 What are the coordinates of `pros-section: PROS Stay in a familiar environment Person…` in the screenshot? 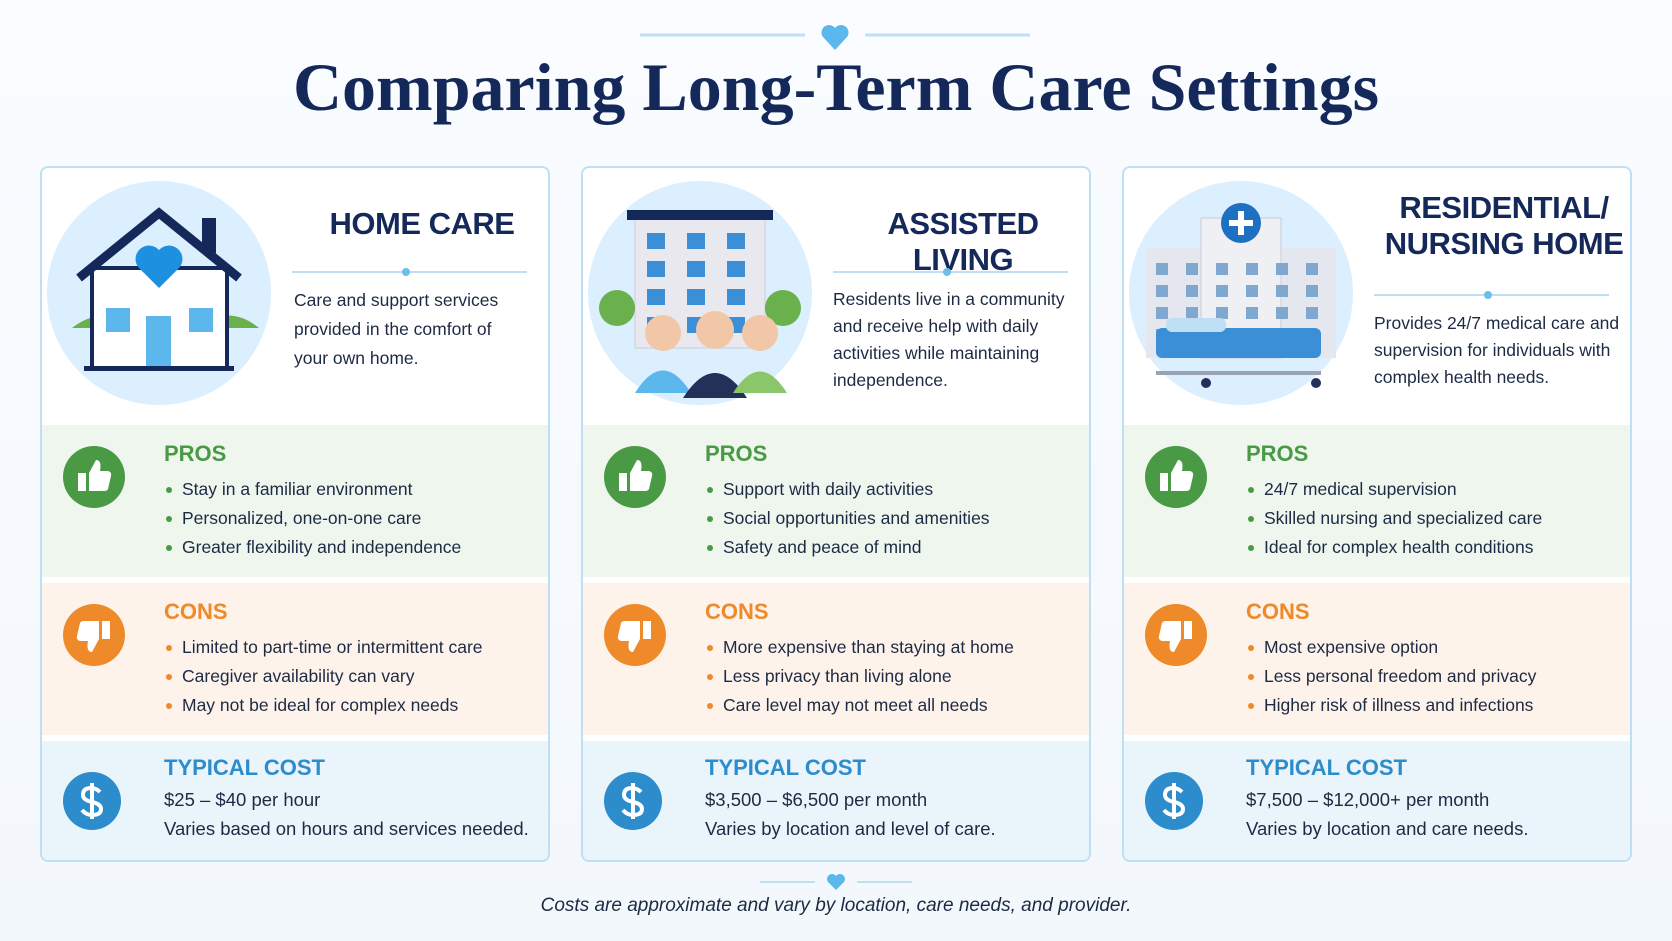 It's located at (295, 501).